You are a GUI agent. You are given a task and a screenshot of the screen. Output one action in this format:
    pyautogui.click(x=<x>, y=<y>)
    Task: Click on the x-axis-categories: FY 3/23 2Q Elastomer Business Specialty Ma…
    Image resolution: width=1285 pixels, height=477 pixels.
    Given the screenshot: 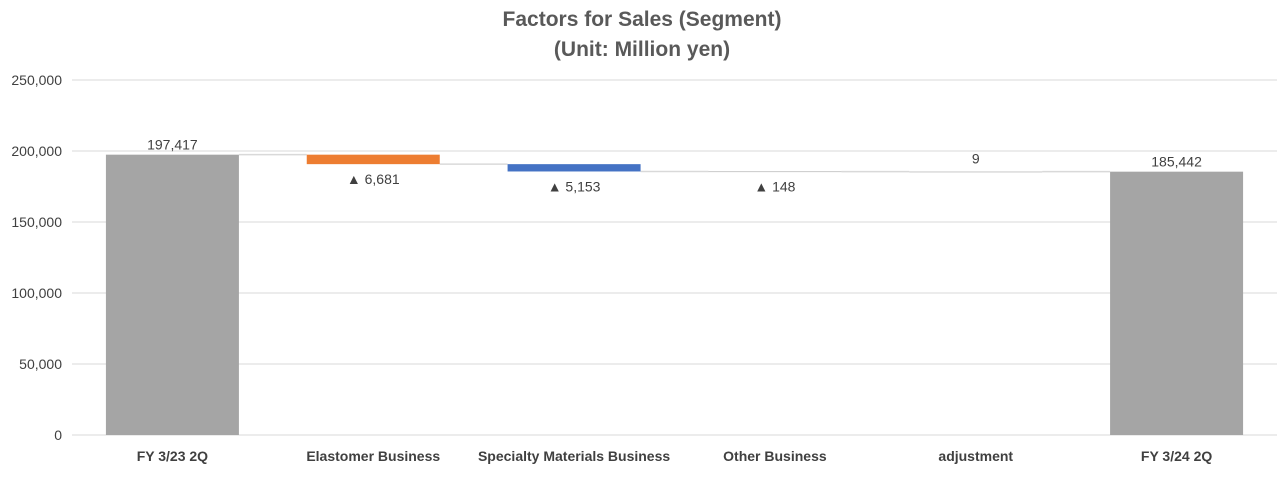 What is the action you would take?
    pyautogui.click(x=675, y=456)
    